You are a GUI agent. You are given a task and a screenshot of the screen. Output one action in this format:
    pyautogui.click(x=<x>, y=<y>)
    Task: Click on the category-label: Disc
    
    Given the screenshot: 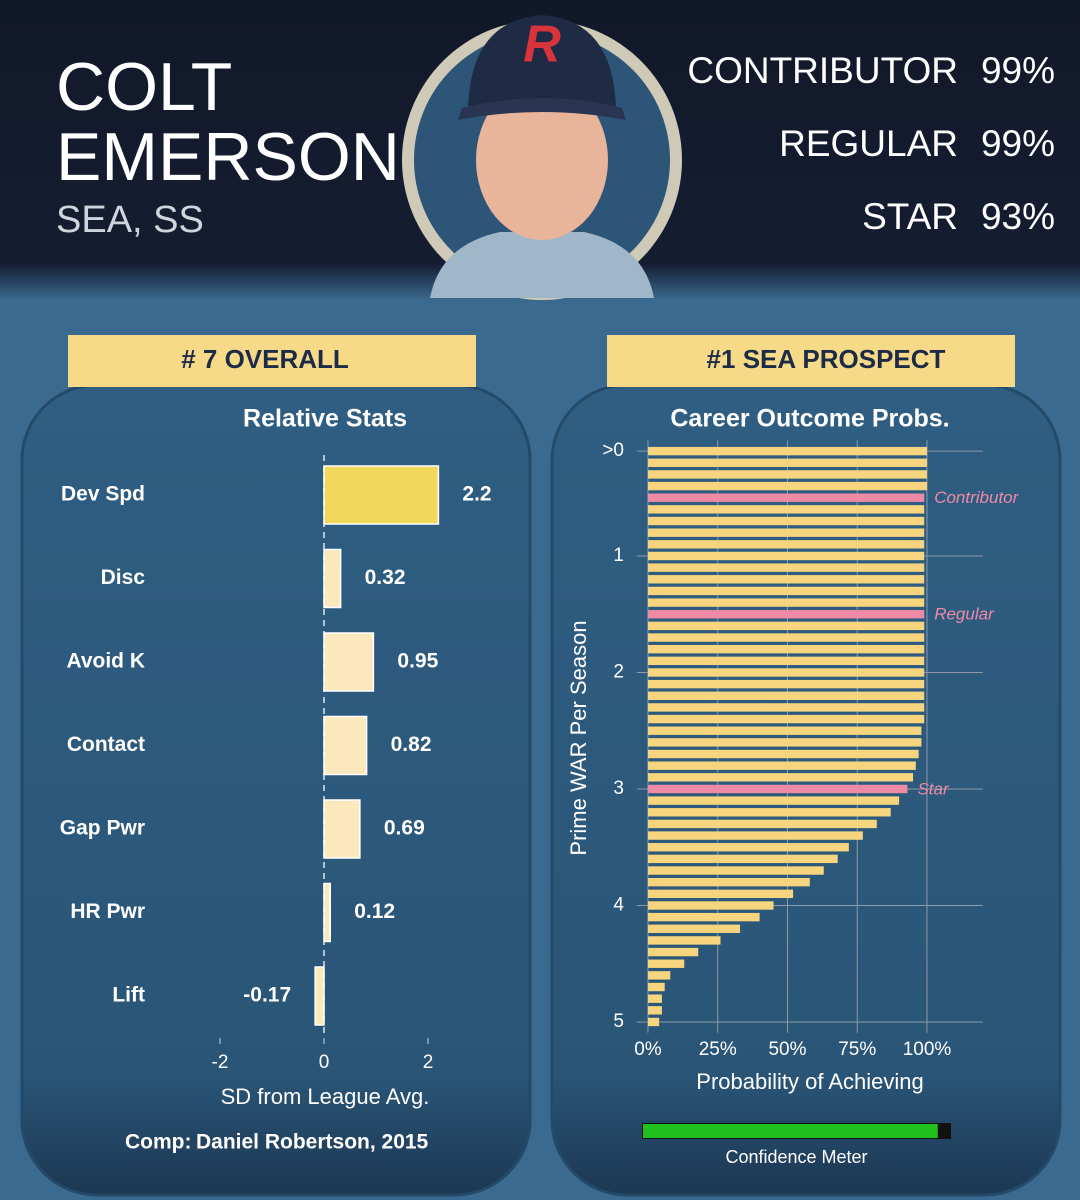 What is the action you would take?
    pyautogui.click(x=123, y=577)
    